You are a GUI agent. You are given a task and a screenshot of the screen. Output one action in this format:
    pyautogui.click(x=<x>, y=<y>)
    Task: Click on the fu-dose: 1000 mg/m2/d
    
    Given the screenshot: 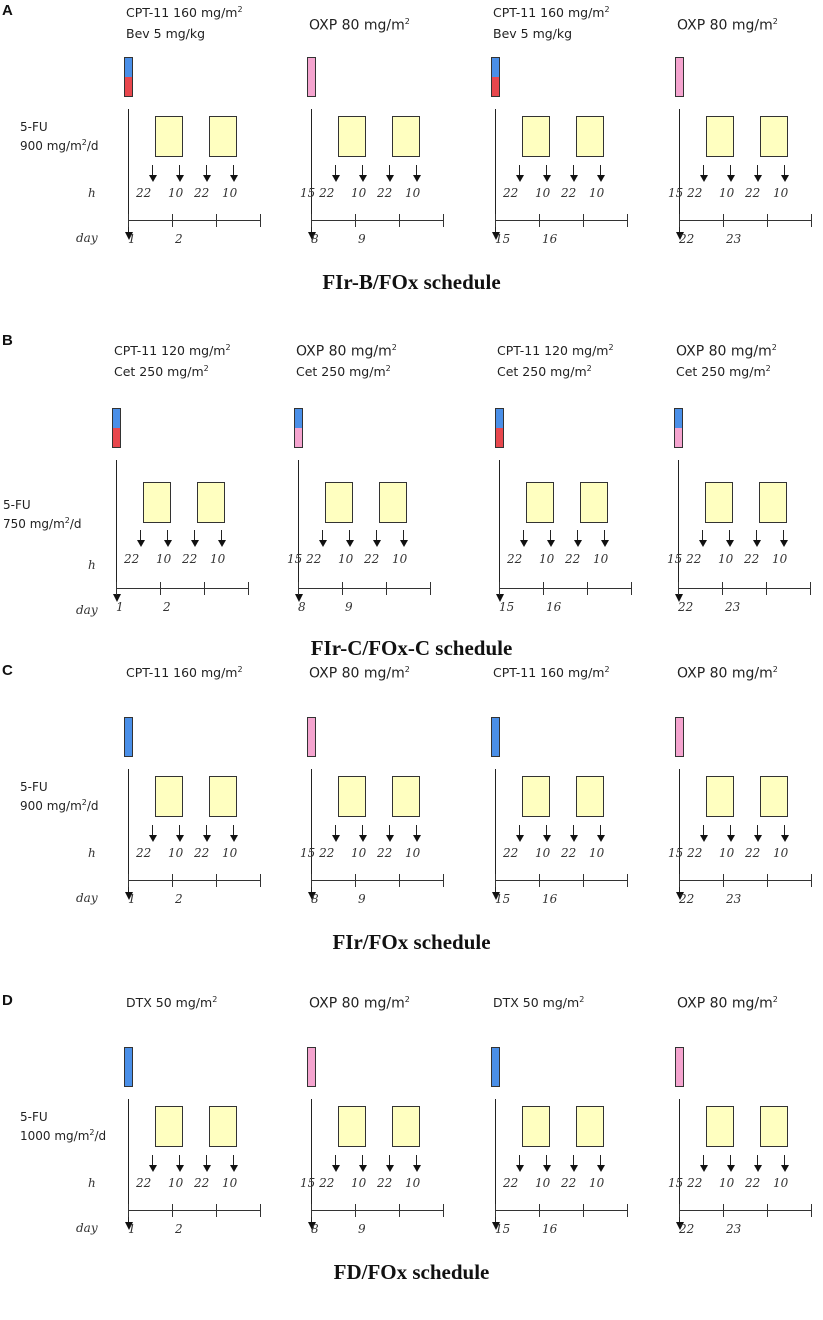 What is the action you would take?
    pyautogui.click(x=63, y=1134)
    